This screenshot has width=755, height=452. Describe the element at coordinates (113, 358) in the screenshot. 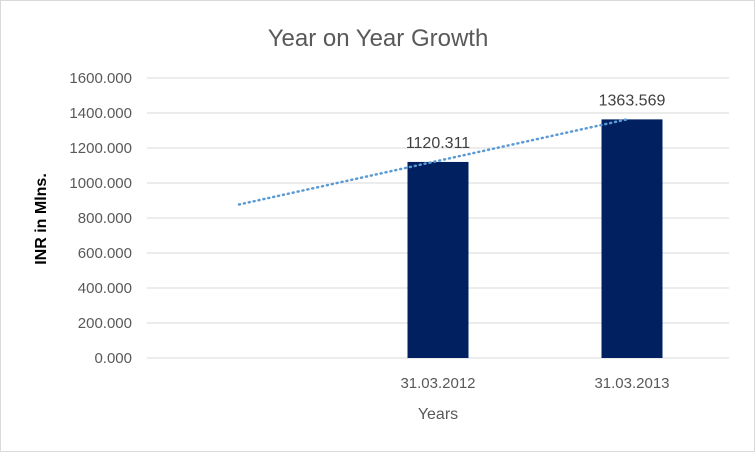

I see `y-tick-label: 0.000` at that location.